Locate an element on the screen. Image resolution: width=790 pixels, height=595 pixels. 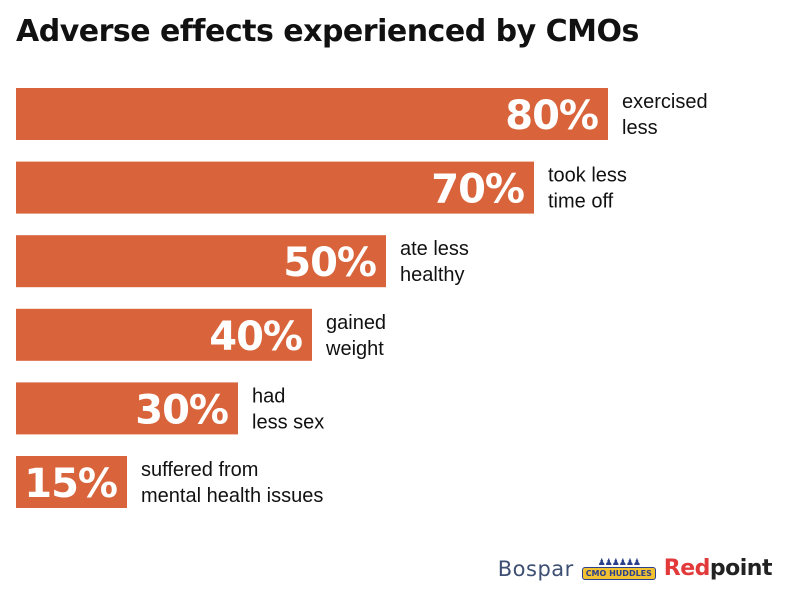
redpoint-logo: Redpoint is located at coordinates (718, 568).